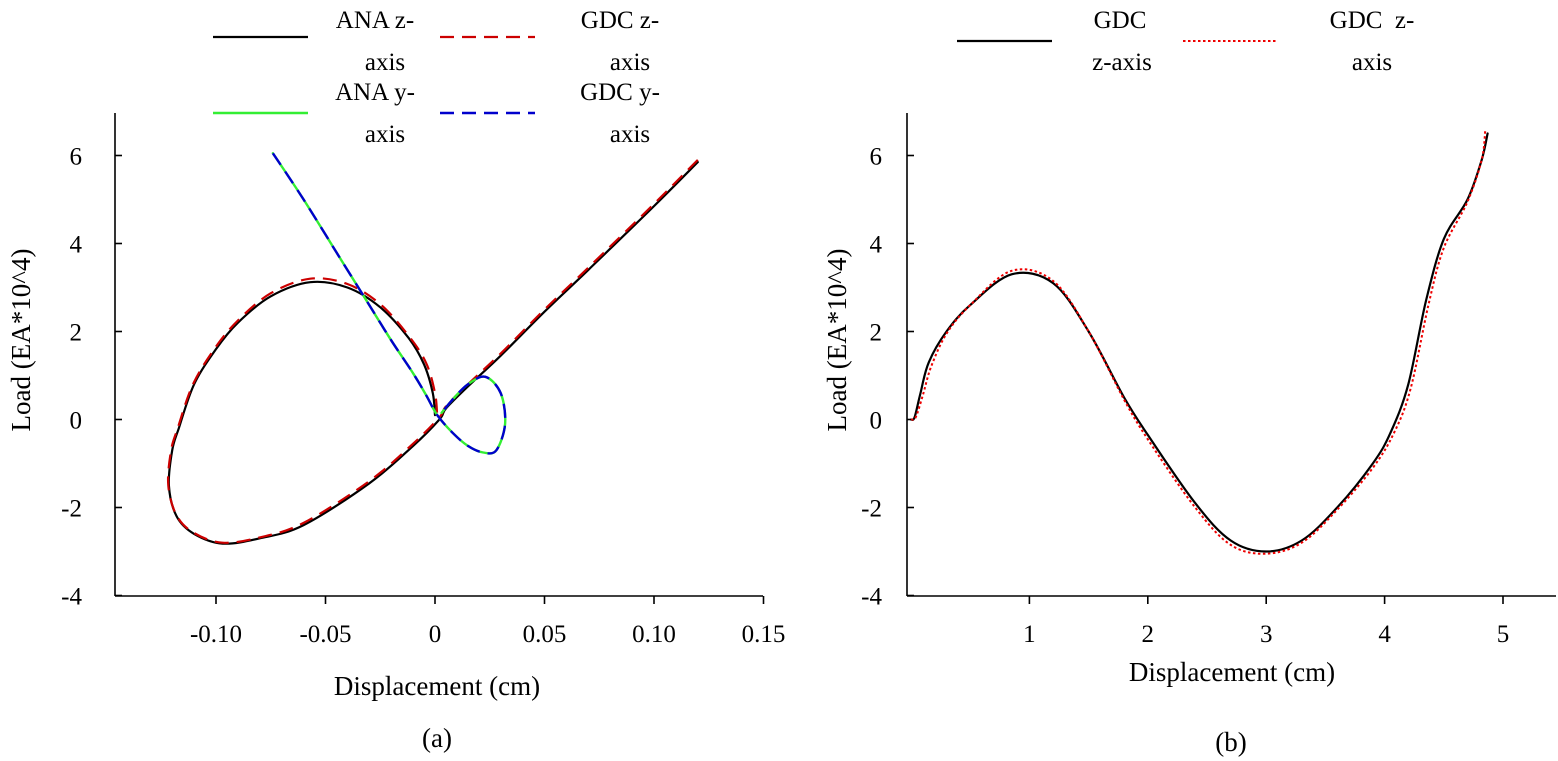 This screenshot has width=1558, height=761. Describe the element at coordinates (871, 509) in the screenshot. I see `panel-b-y-tick-label: -2` at that location.